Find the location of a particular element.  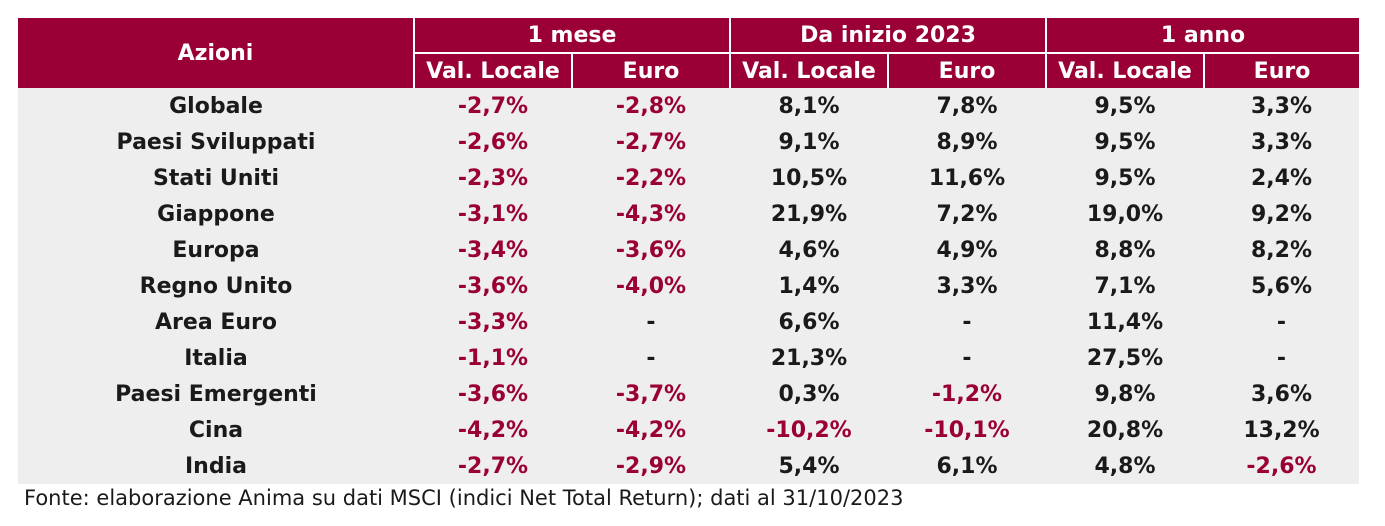

return-cell-1y-euro: 3,6% is located at coordinates (1281, 394).